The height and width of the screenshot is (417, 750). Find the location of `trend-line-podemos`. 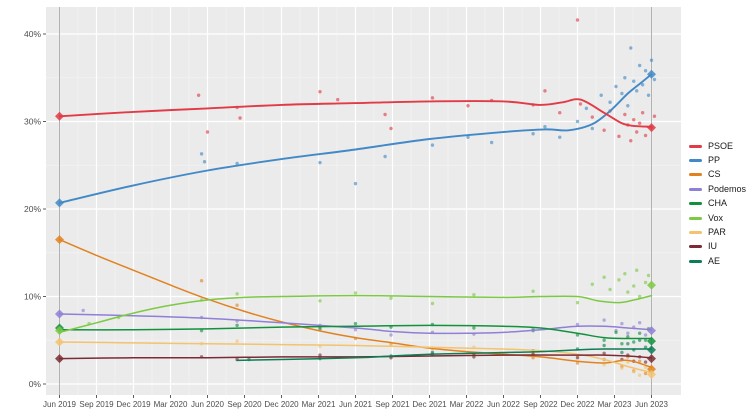

trend-line-podemos is located at coordinates (355, 324).